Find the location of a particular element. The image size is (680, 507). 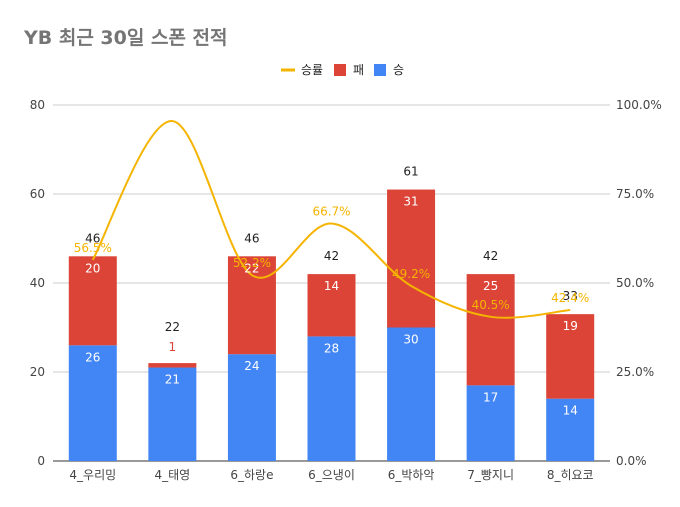

y-left-tick-label: 0 is located at coordinates (41, 461).